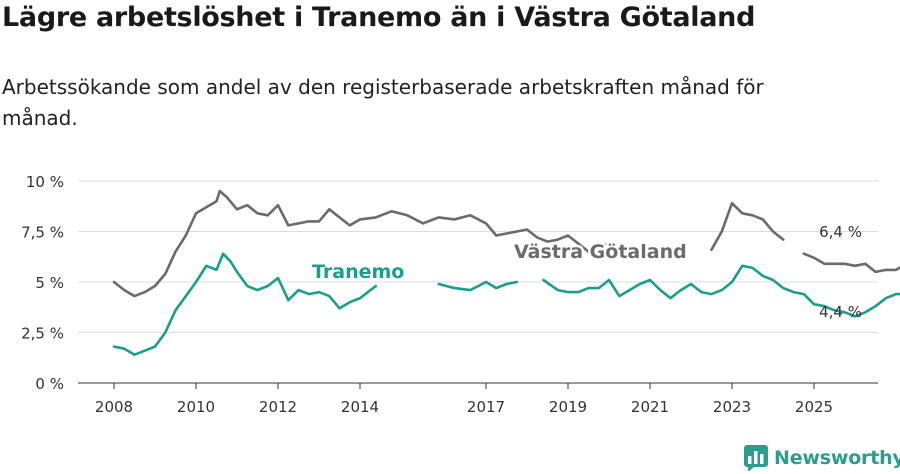 This screenshot has height=474, width=900. What do you see at coordinates (278, 407) in the screenshot?
I see `x-tick-label: 2012` at bounding box center [278, 407].